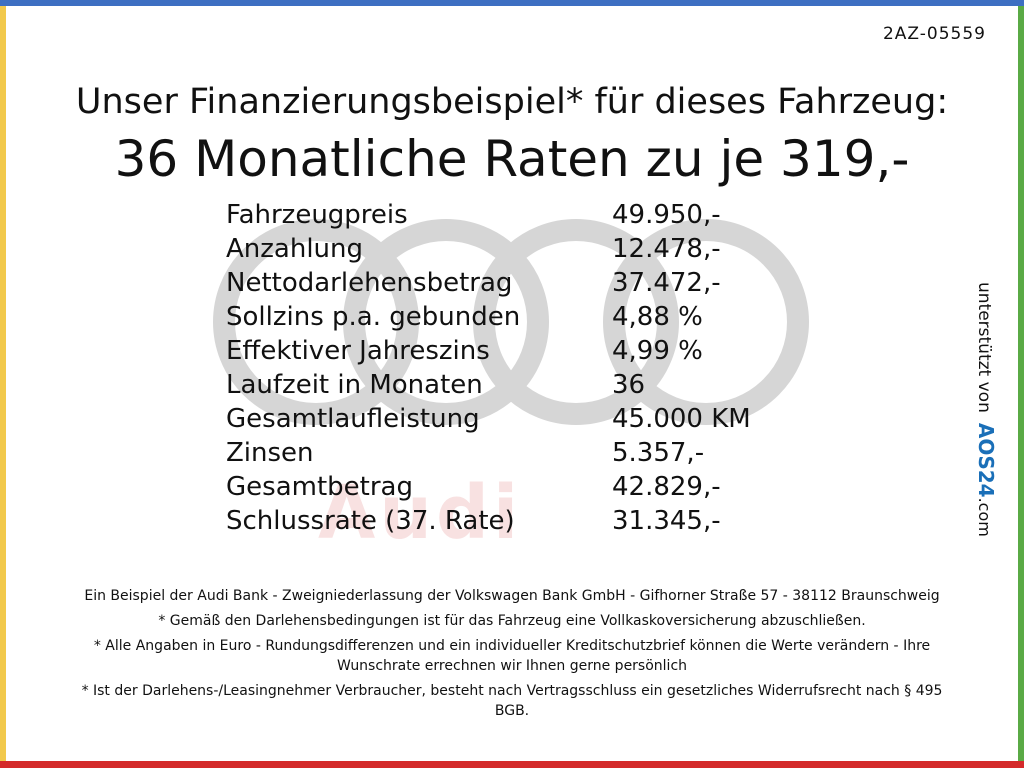 This screenshot has height=768, width=1024. What do you see at coordinates (353, 419) in the screenshot?
I see `row-label: Gesamtlaufleistung` at bounding box center [353, 419].